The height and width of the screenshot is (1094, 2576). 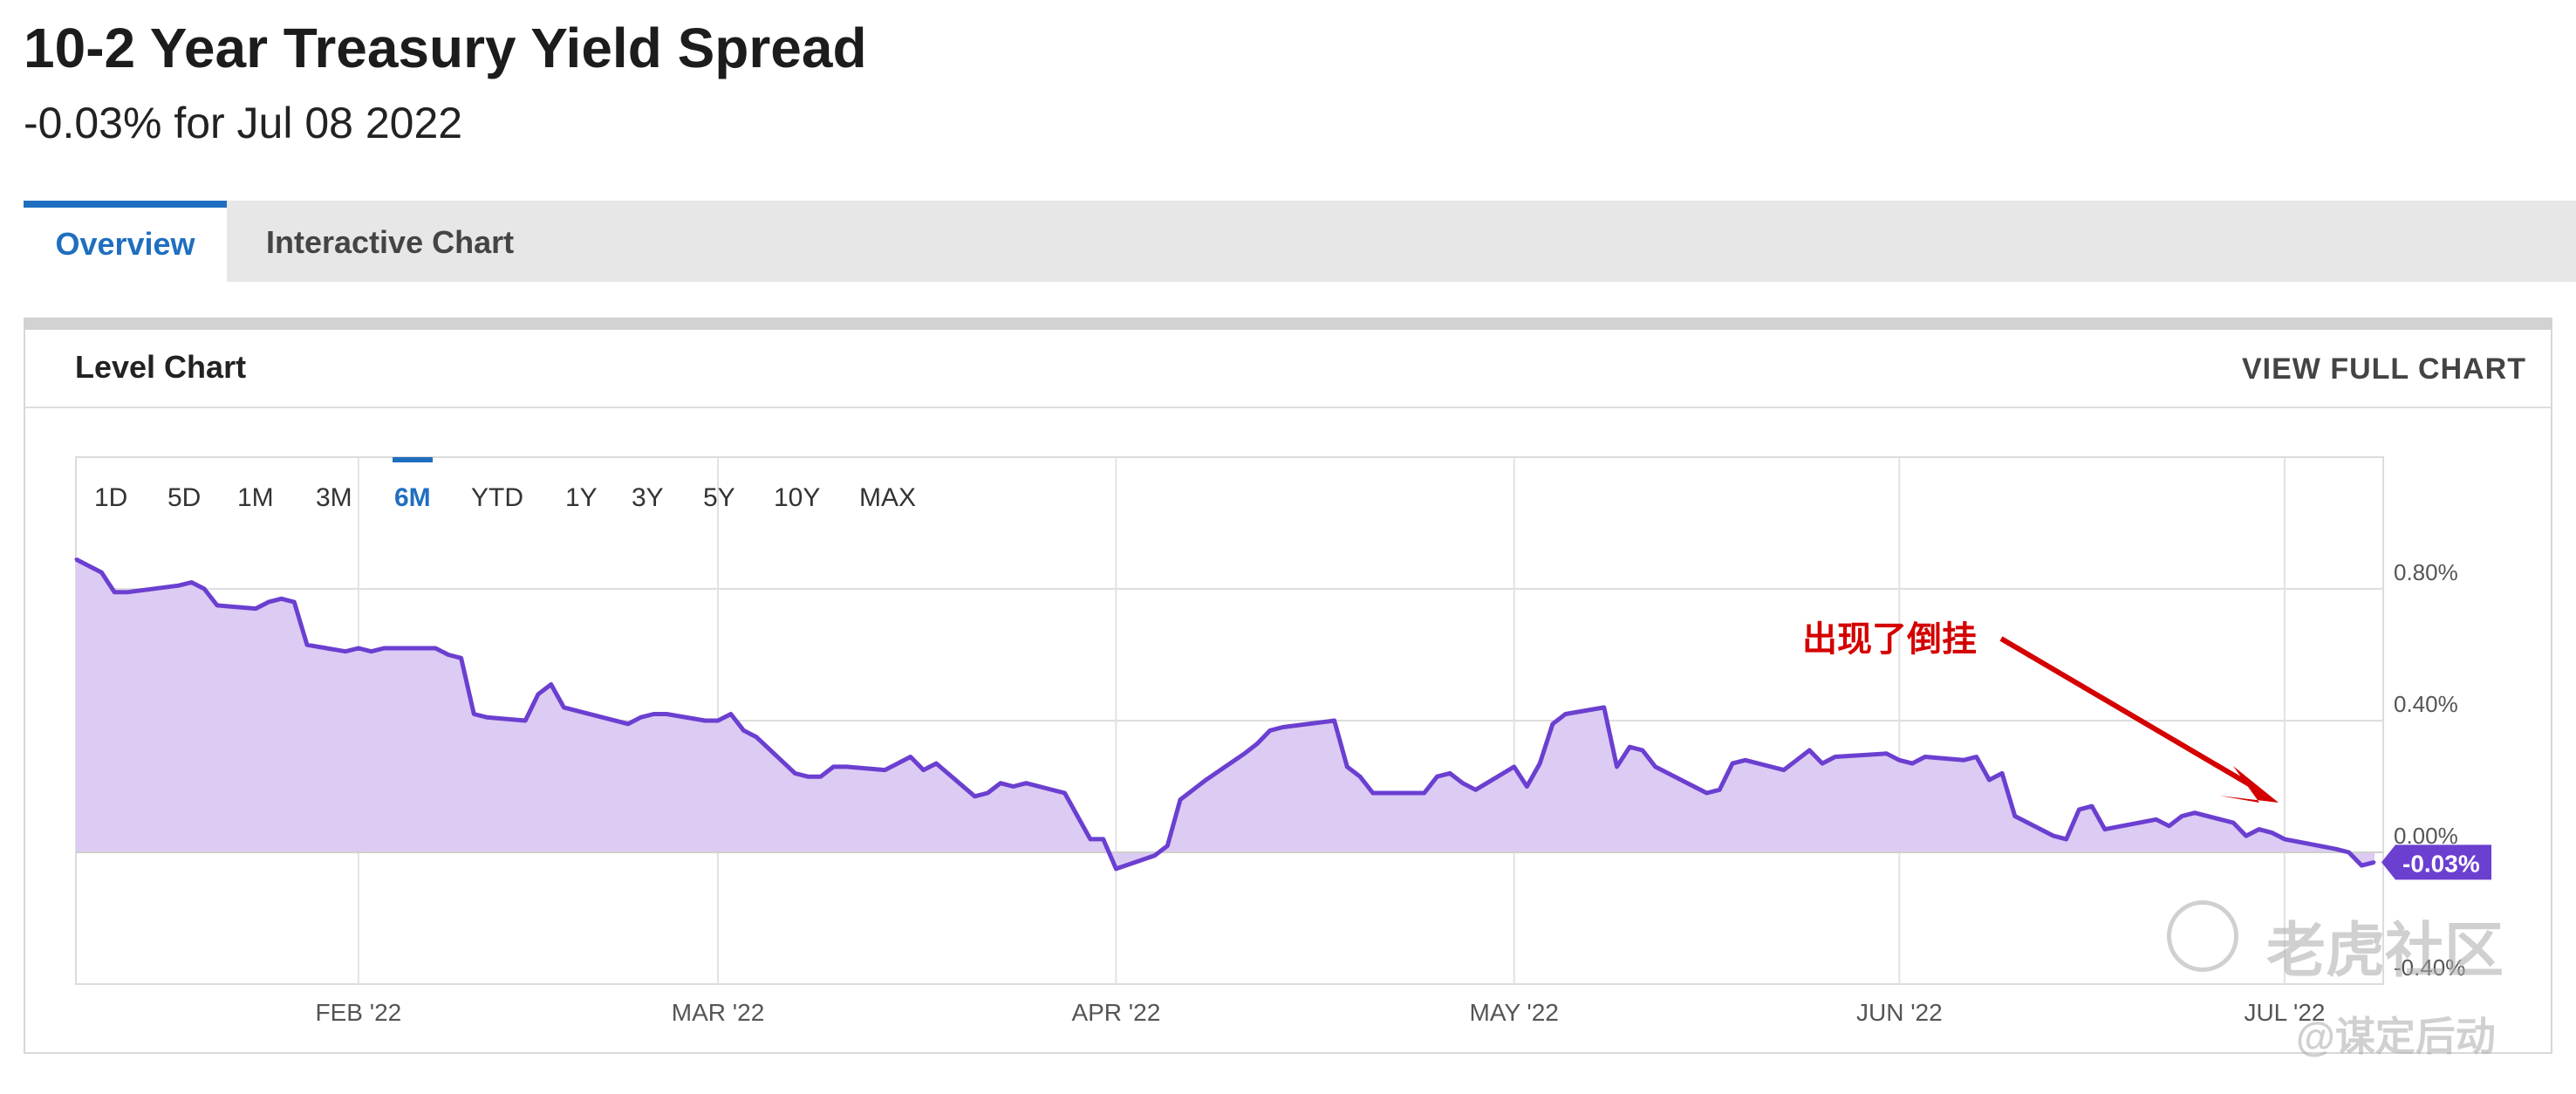 What do you see at coordinates (2441, 863) in the screenshot?
I see `last-value-label: -0.03%` at bounding box center [2441, 863].